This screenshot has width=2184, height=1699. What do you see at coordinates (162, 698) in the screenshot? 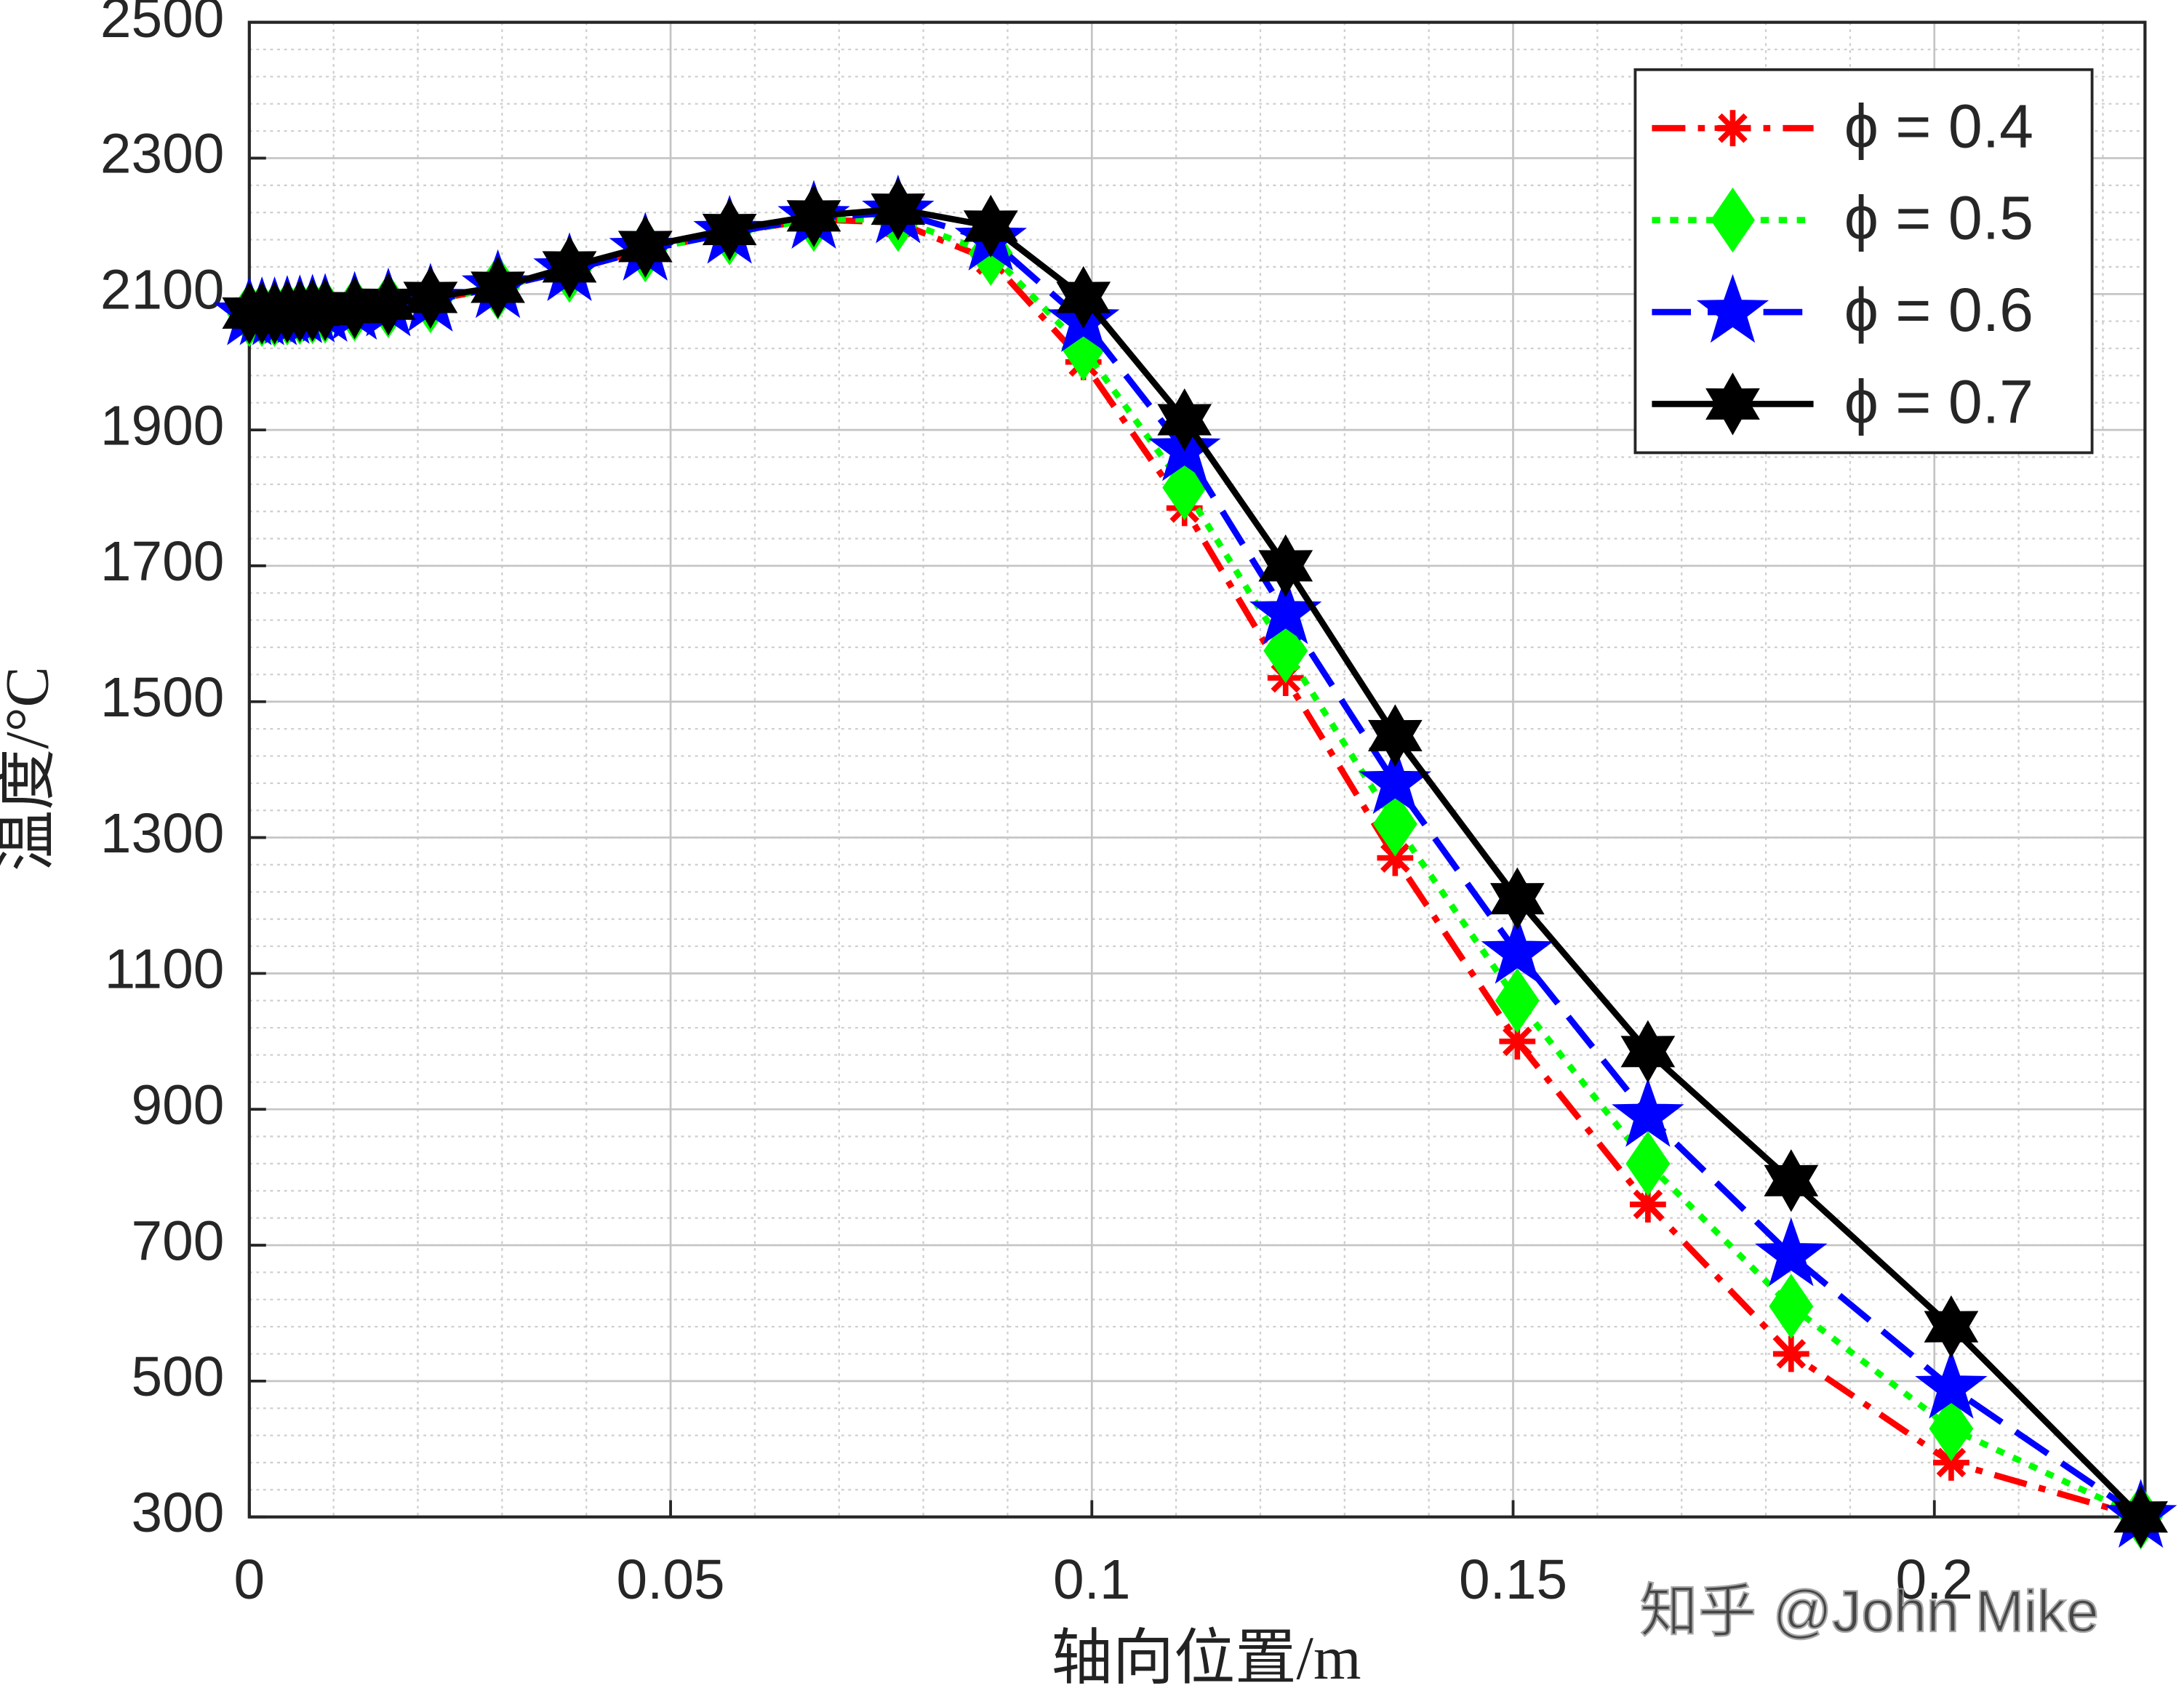
I see `y-tick-label: 1500` at bounding box center [162, 698].